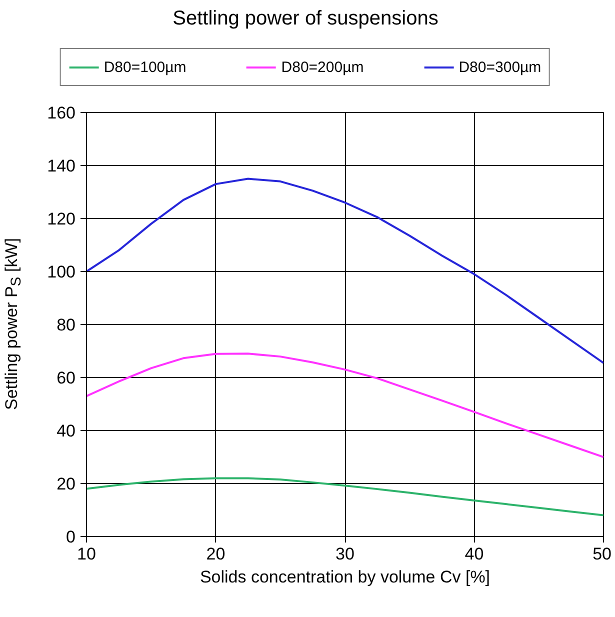 This screenshot has height=617, width=615. What do you see at coordinates (61, 166) in the screenshot?
I see `y-tick-label: 140` at bounding box center [61, 166].